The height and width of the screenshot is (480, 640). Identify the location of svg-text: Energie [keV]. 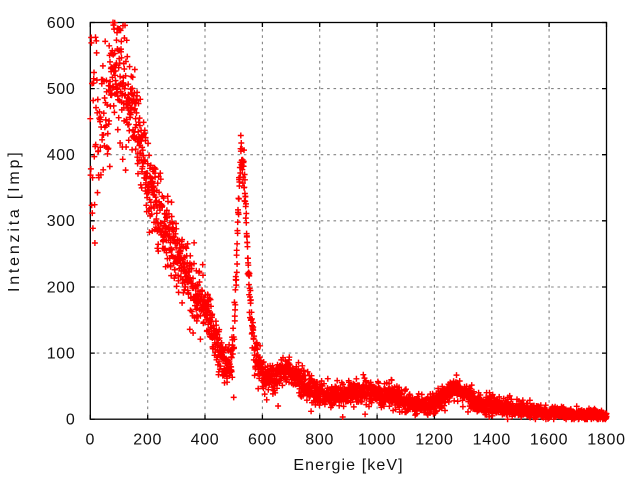
(348, 465).